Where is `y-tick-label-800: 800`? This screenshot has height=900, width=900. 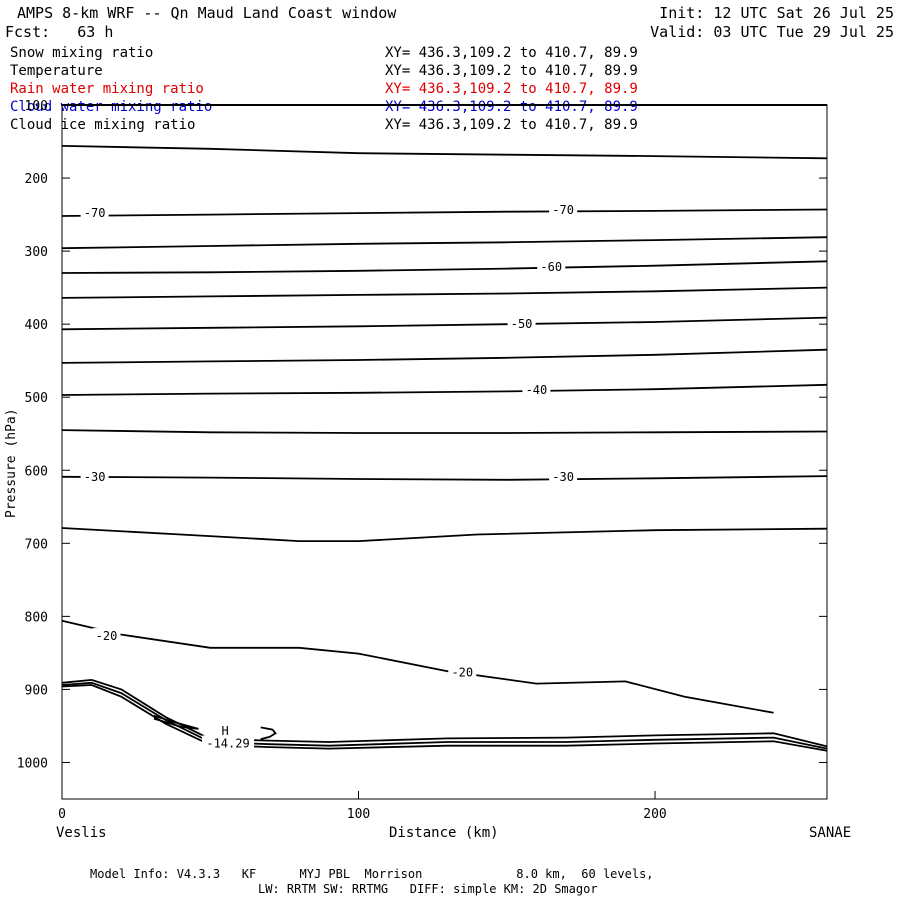 y-tick-label-800: 800 is located at coordinates (36, 617).